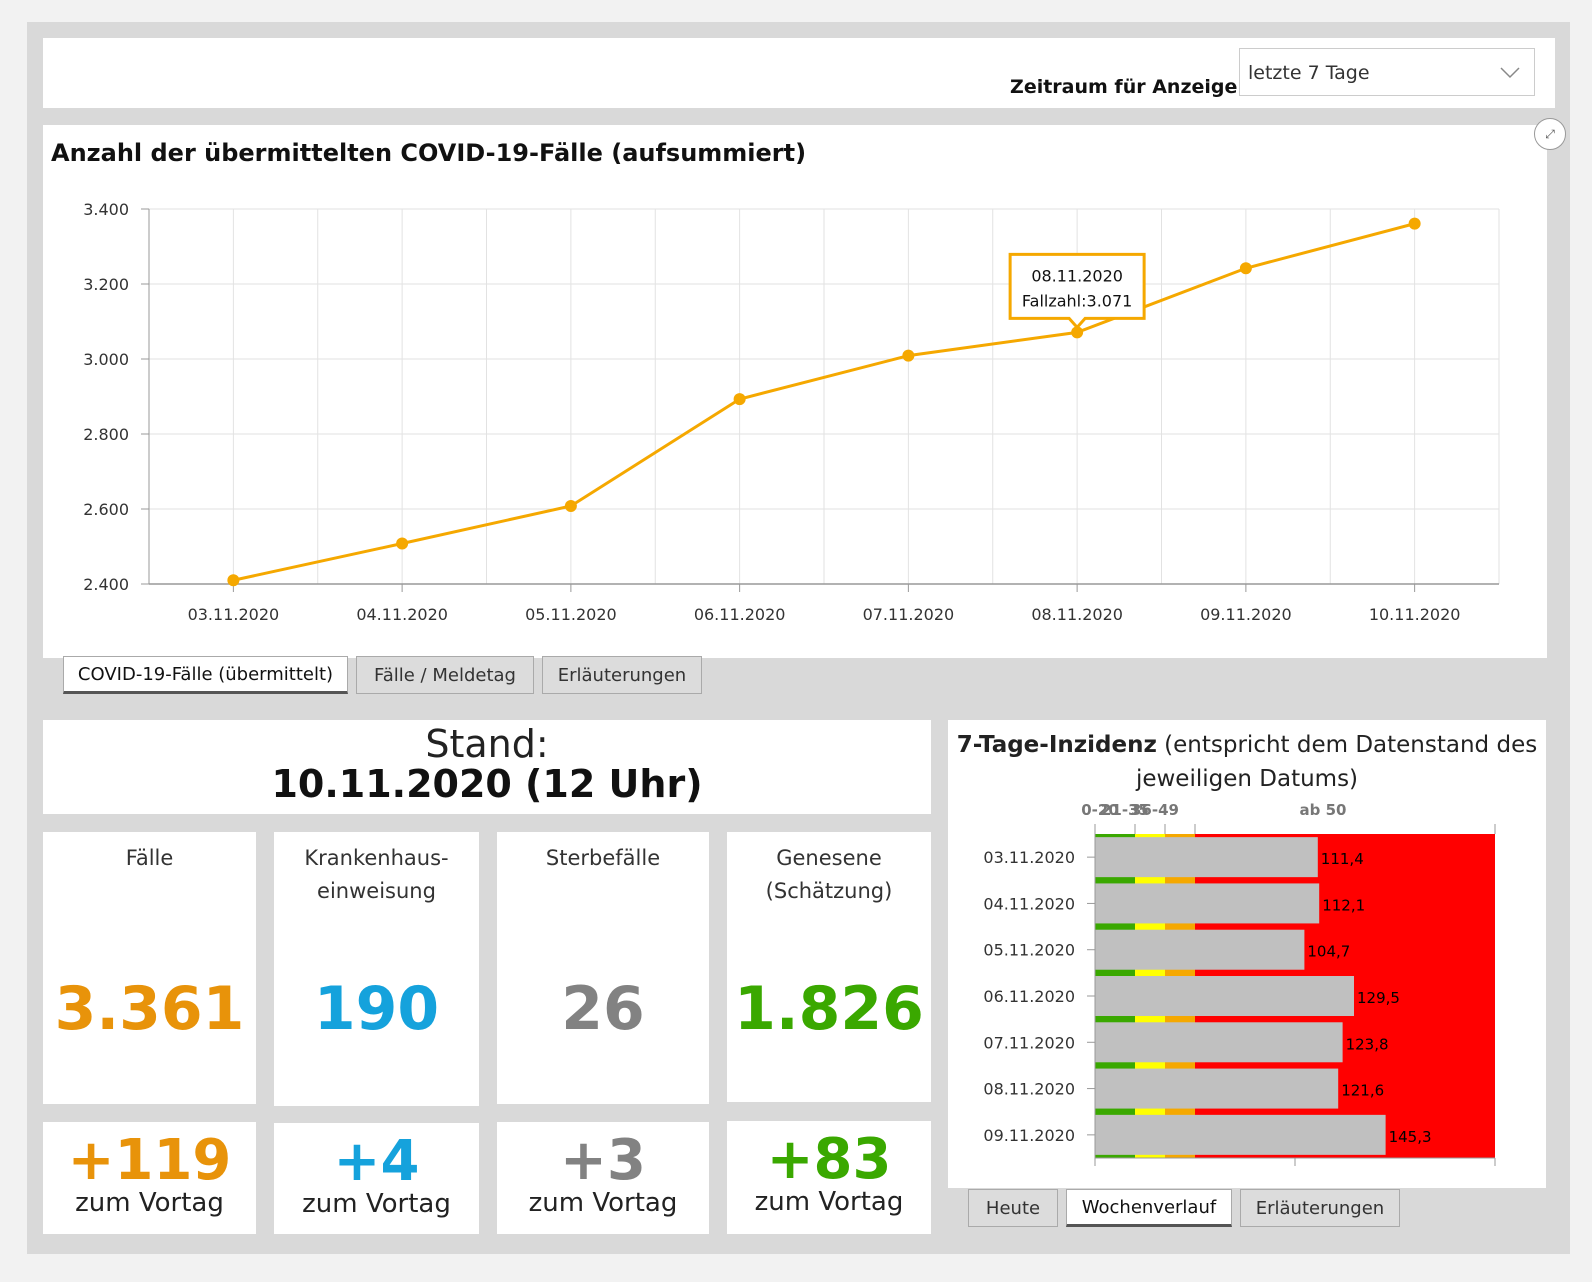 This screenshot has height=1282, width=1592. I want to click on category-label: 07.11.2020, so click(1029, 1042).